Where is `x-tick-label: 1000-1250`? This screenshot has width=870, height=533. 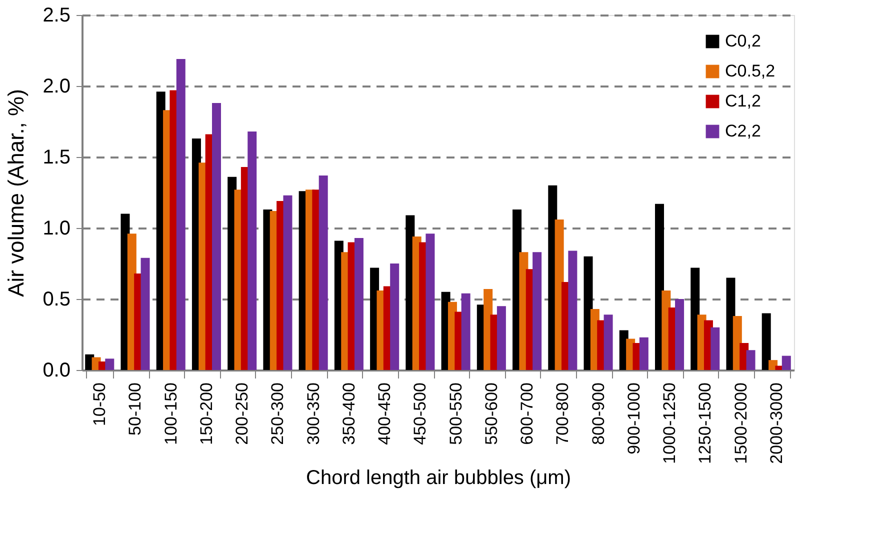
x-tick-label: 1000-1250 is located at coordinates (670, 423).